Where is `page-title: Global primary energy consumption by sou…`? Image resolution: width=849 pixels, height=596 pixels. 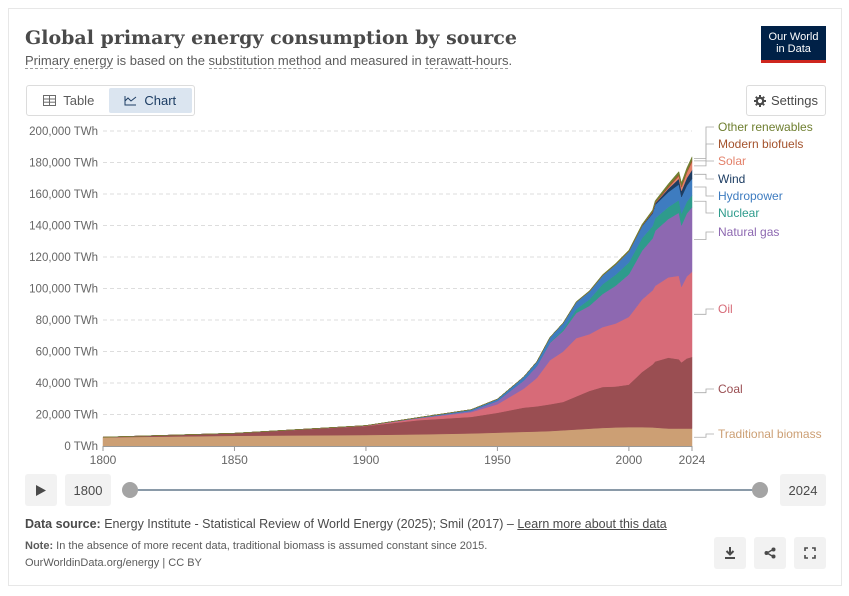 page-title: Global primary energy consumption by sou… is located at coordinates (271, 38).